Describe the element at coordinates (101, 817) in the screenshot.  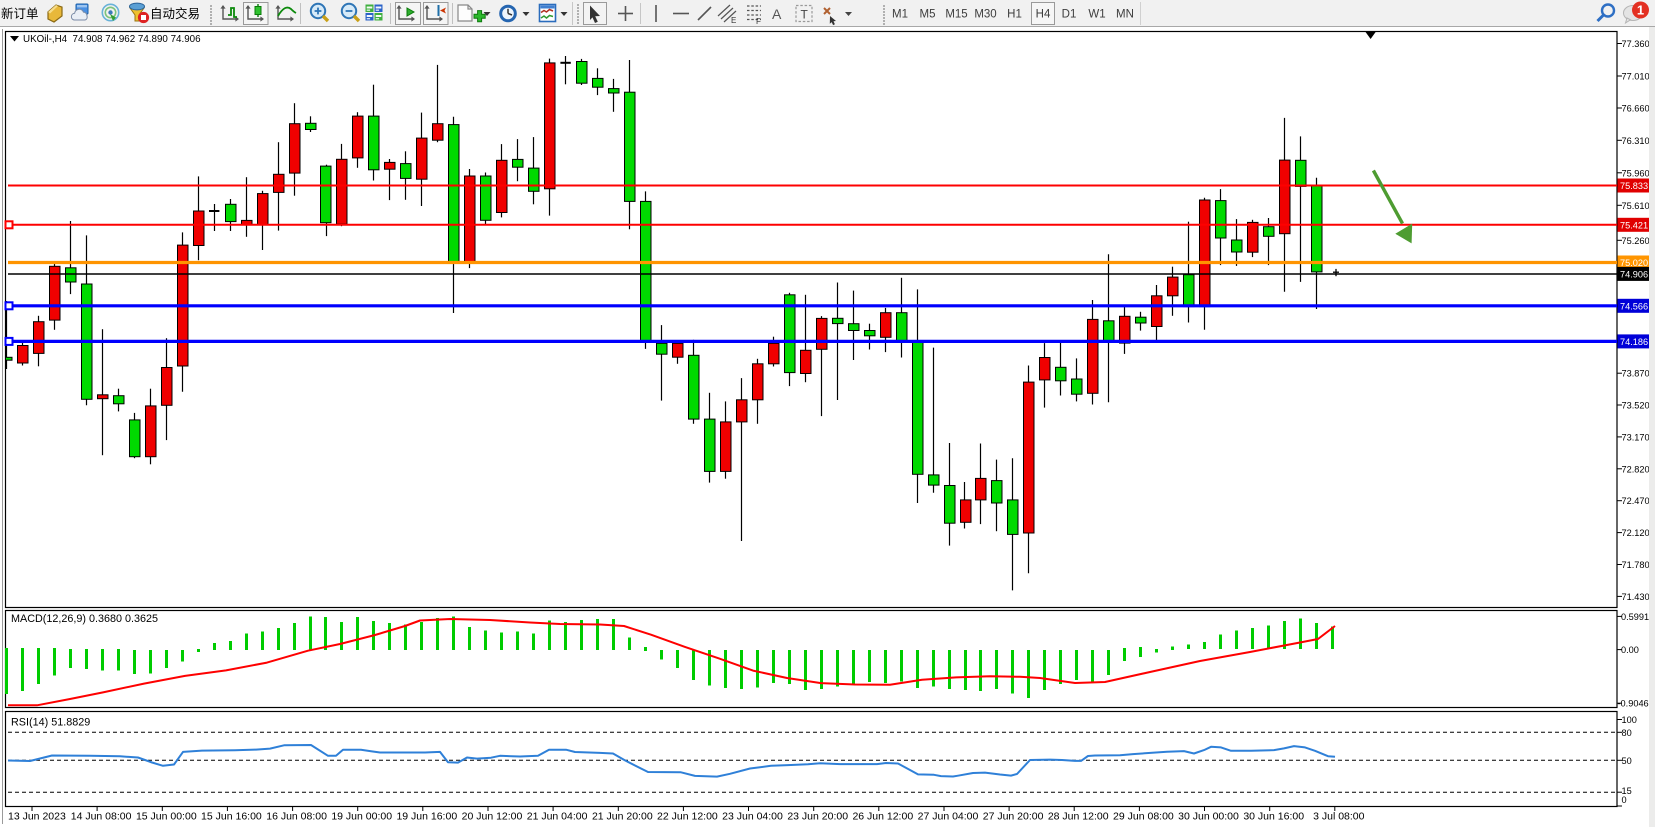
I see `svg-text: 14 Jun 08:00` at that location.